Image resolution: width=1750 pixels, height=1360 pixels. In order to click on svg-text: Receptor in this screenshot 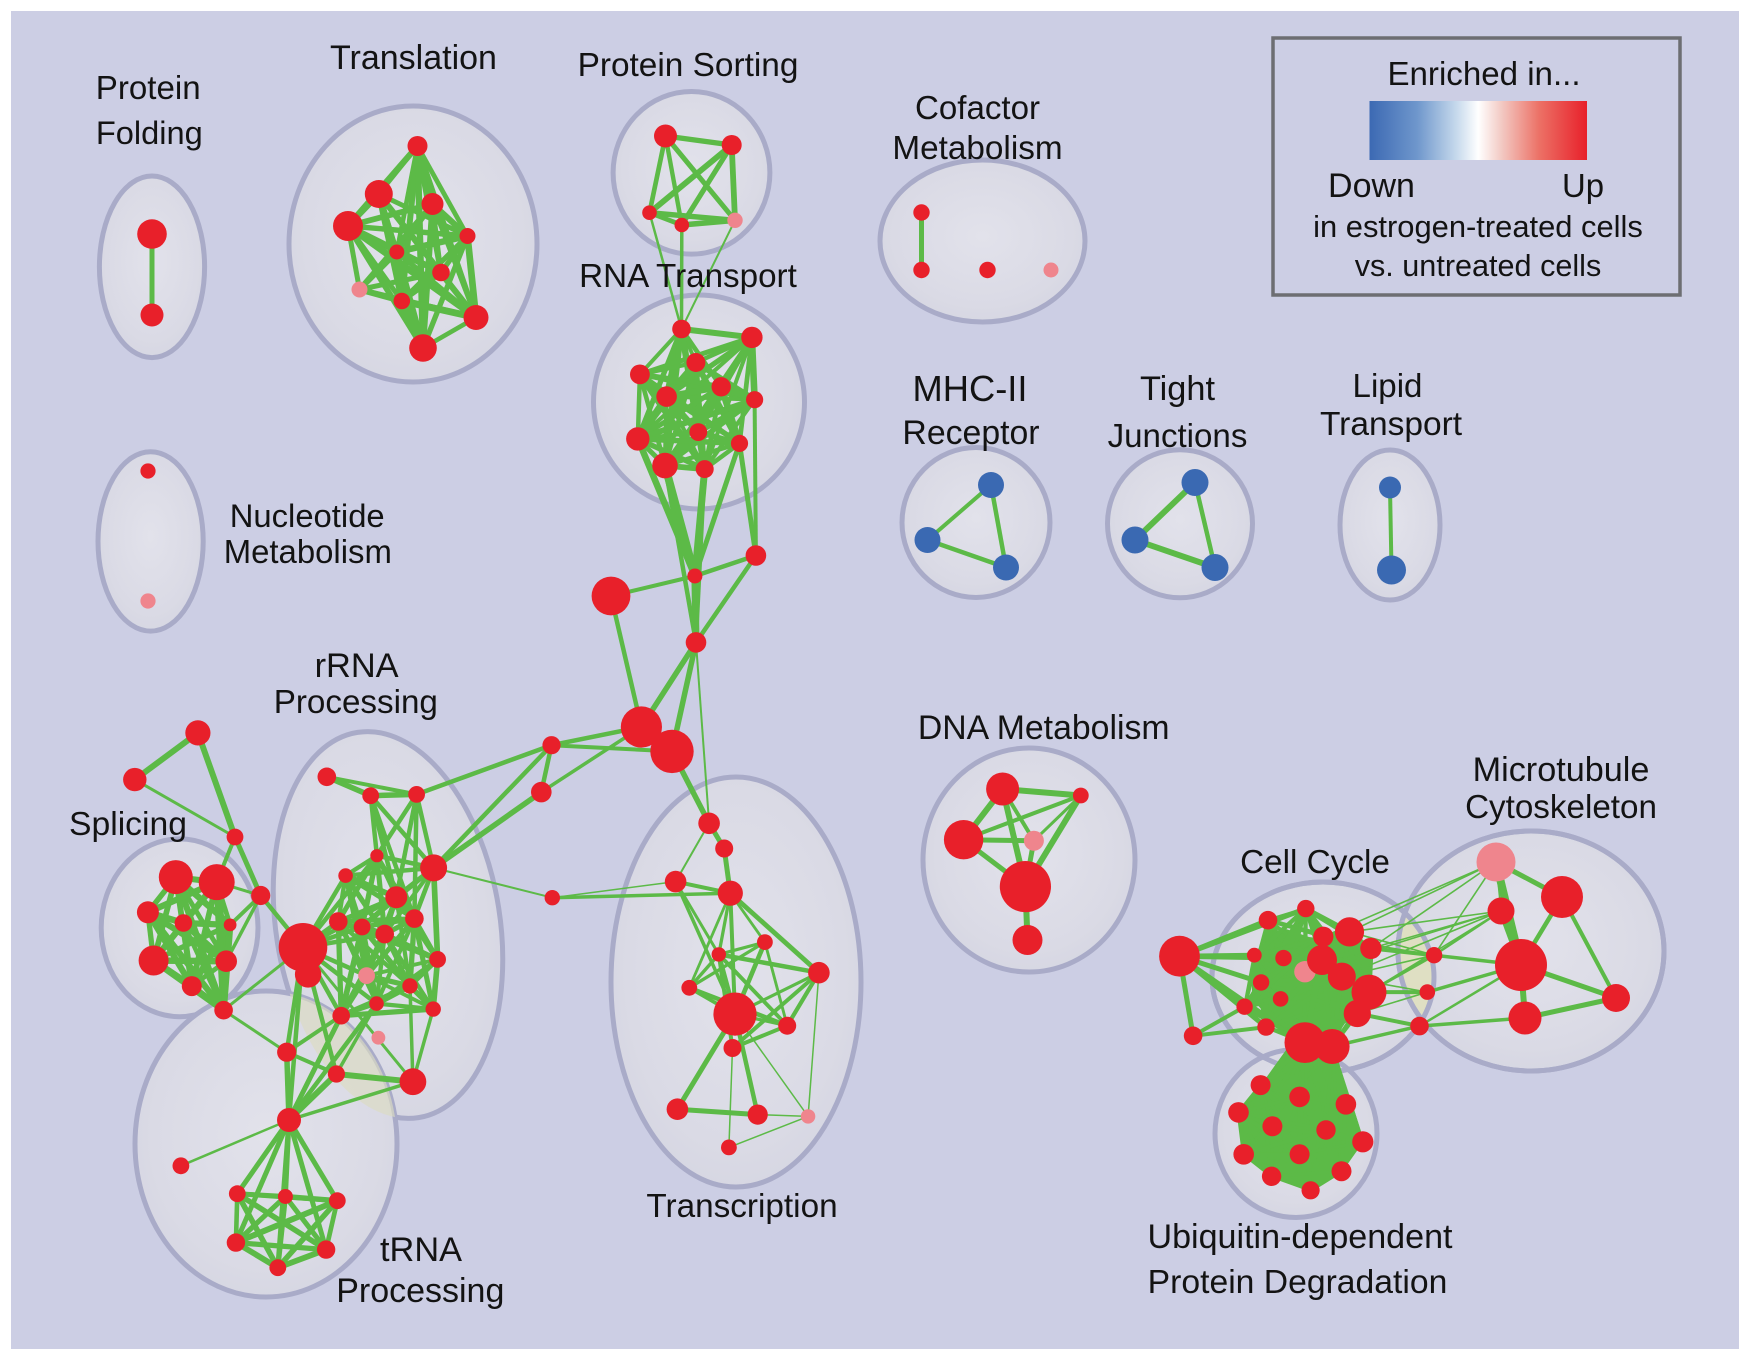, I will do `click(970, 433)`.